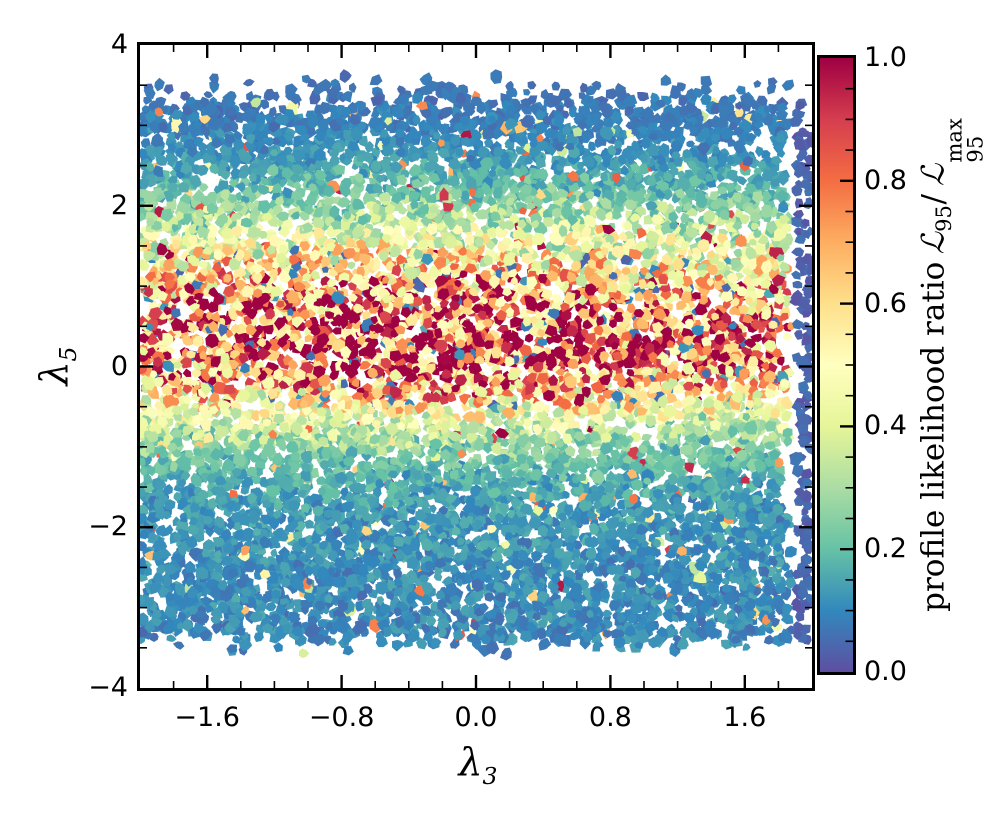 This screenshot has width=990, height=825. Describe the element at coordinates (54, 373) in the screenshot. I see `y-axis-symbol: λ` at that location.